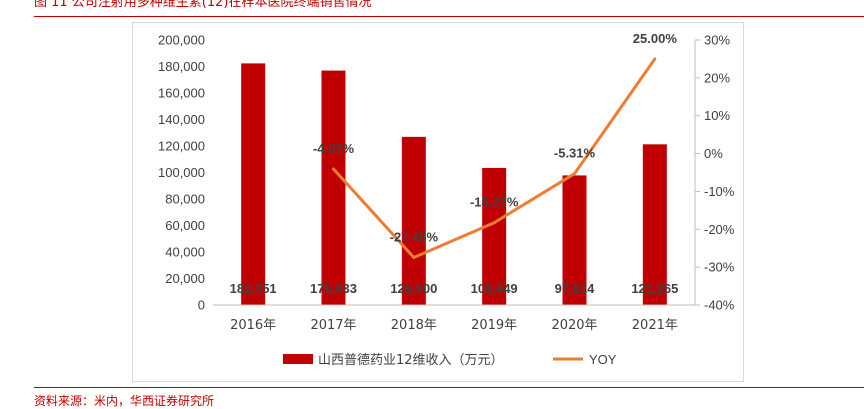  I want to click on yoy-value-label: -5.31%, so click(575, 153).